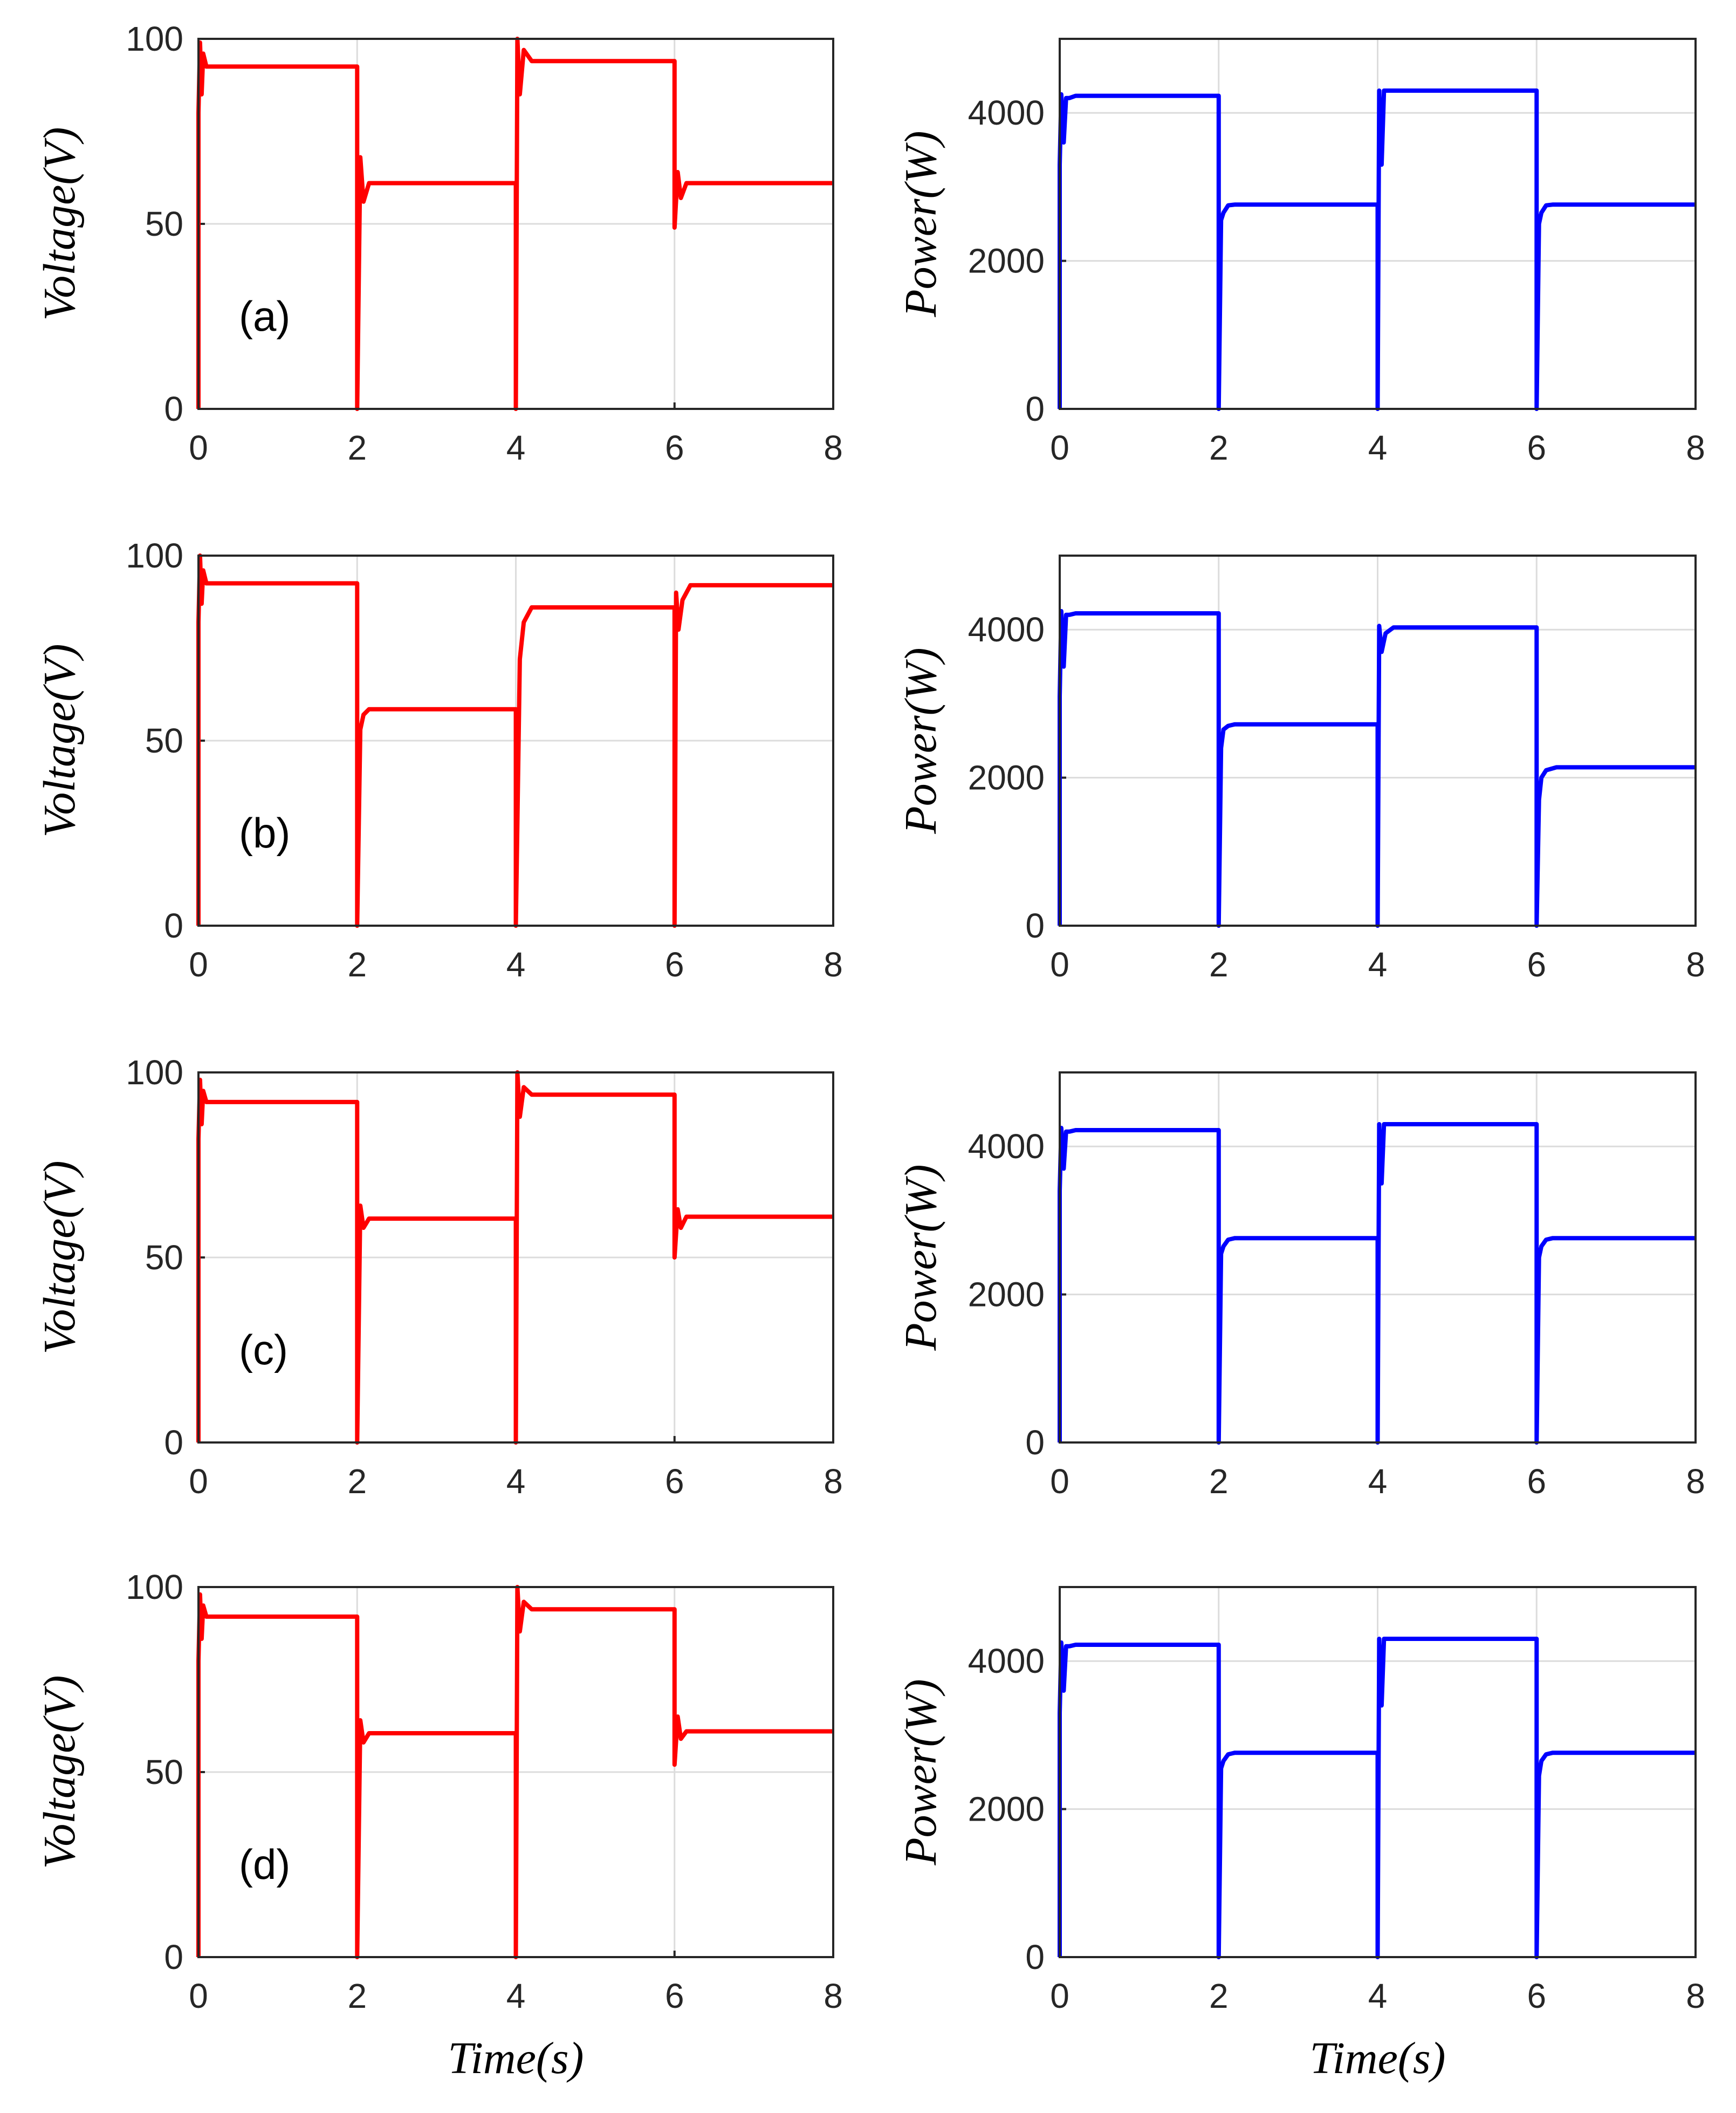 Image resolution: width=1736 pixels, height=2113 pixels. I want to click on panel-label: (c), so click(263, 1349).